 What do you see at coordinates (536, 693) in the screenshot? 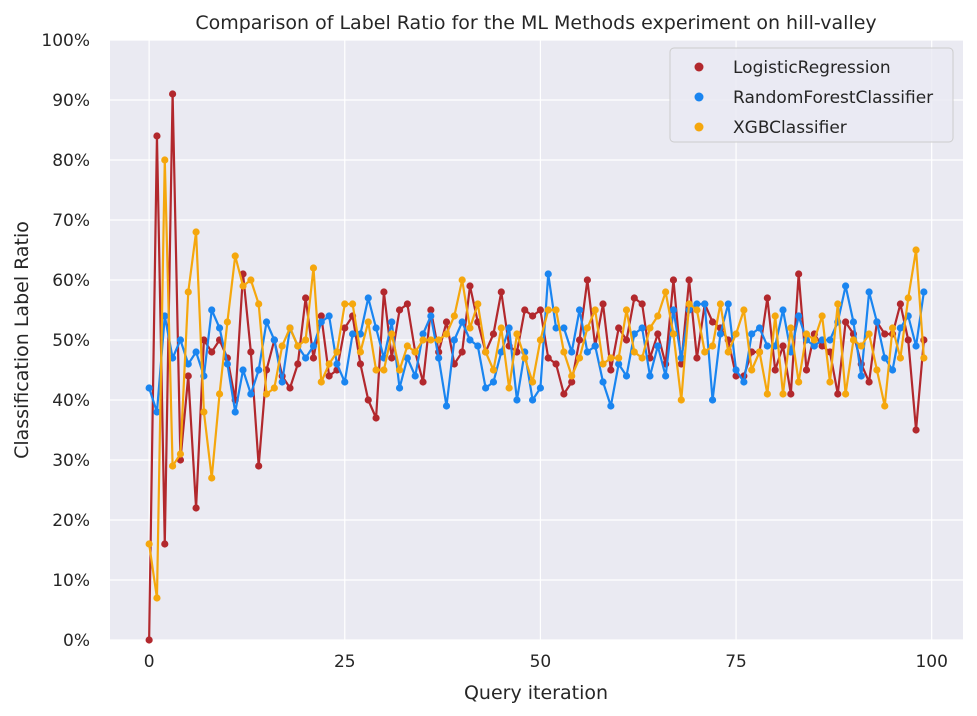
I see `x-axis-label: Query iteration` at bounding box center [536, 693].